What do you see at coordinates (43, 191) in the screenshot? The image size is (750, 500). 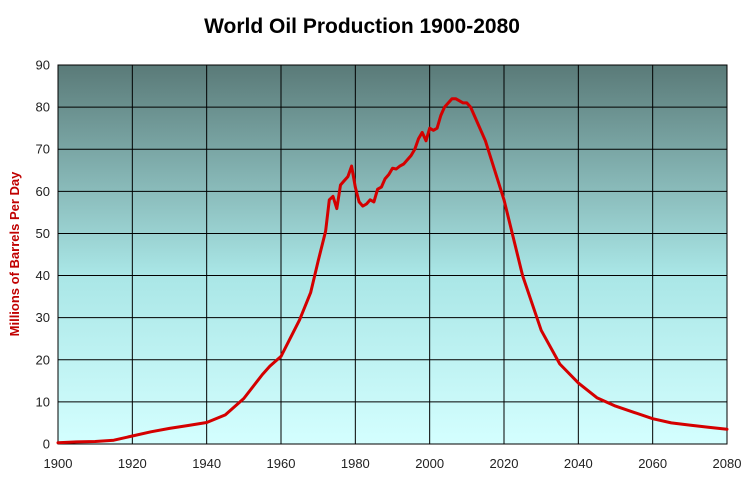 I see `y-tick-label: 60` at bounding box center [43, 191].